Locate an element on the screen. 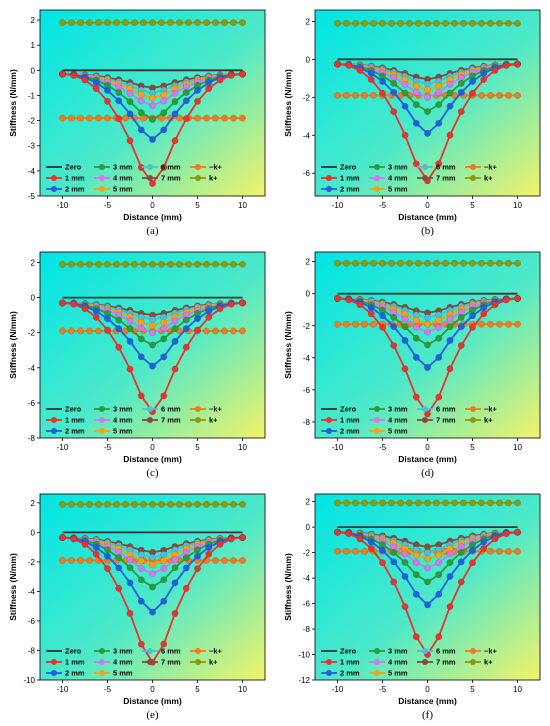  x-tick-label: 10 is located at coordinates (242, 205).